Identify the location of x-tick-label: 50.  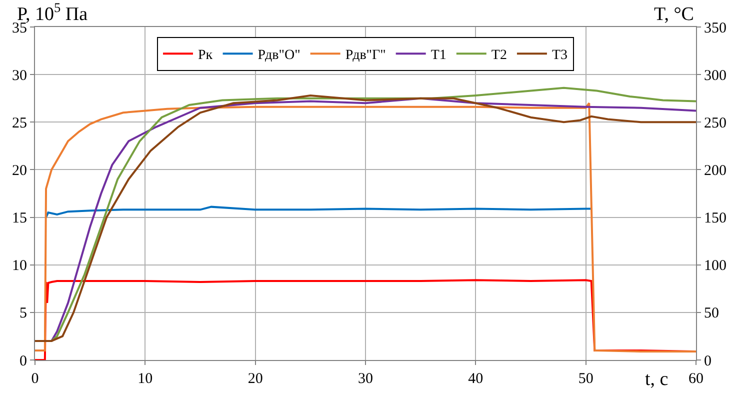
(586, 379).